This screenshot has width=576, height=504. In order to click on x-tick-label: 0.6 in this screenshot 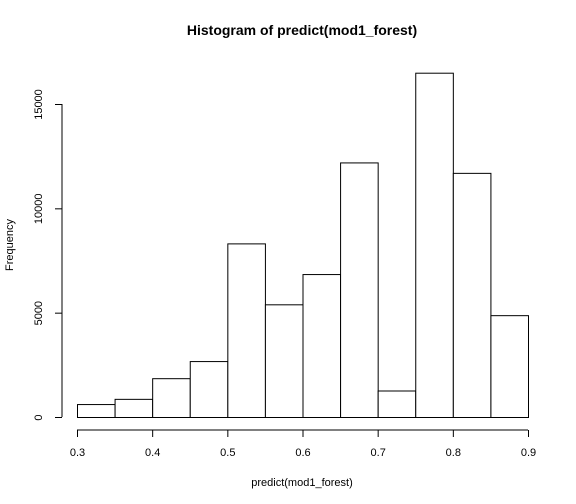, I will do `click(302, 453)`.